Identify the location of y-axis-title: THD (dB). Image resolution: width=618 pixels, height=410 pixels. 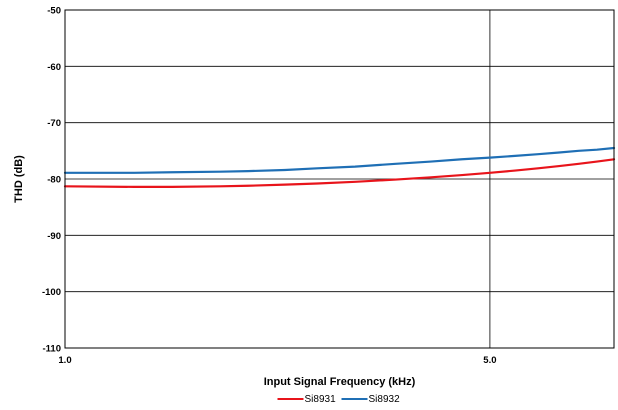
(19, 179).